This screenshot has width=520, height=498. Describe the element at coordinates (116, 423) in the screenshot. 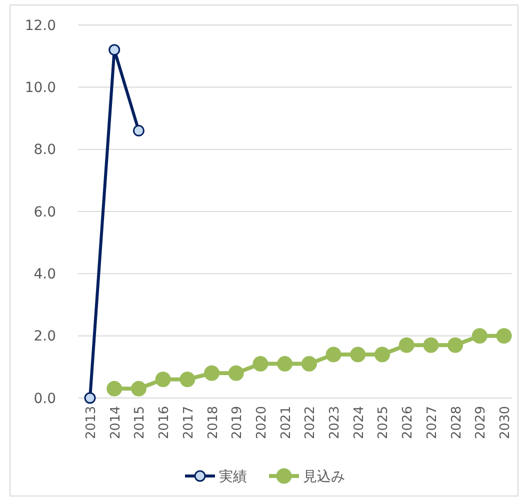

I see `x-tick-label: 2014` at that location.